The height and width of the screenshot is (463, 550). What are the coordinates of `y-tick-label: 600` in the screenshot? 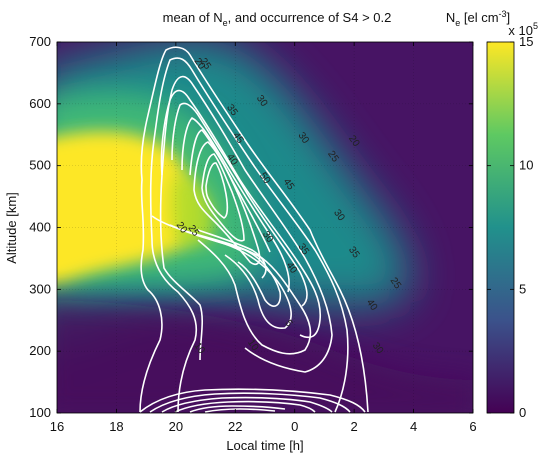 It's located at (40, 103).